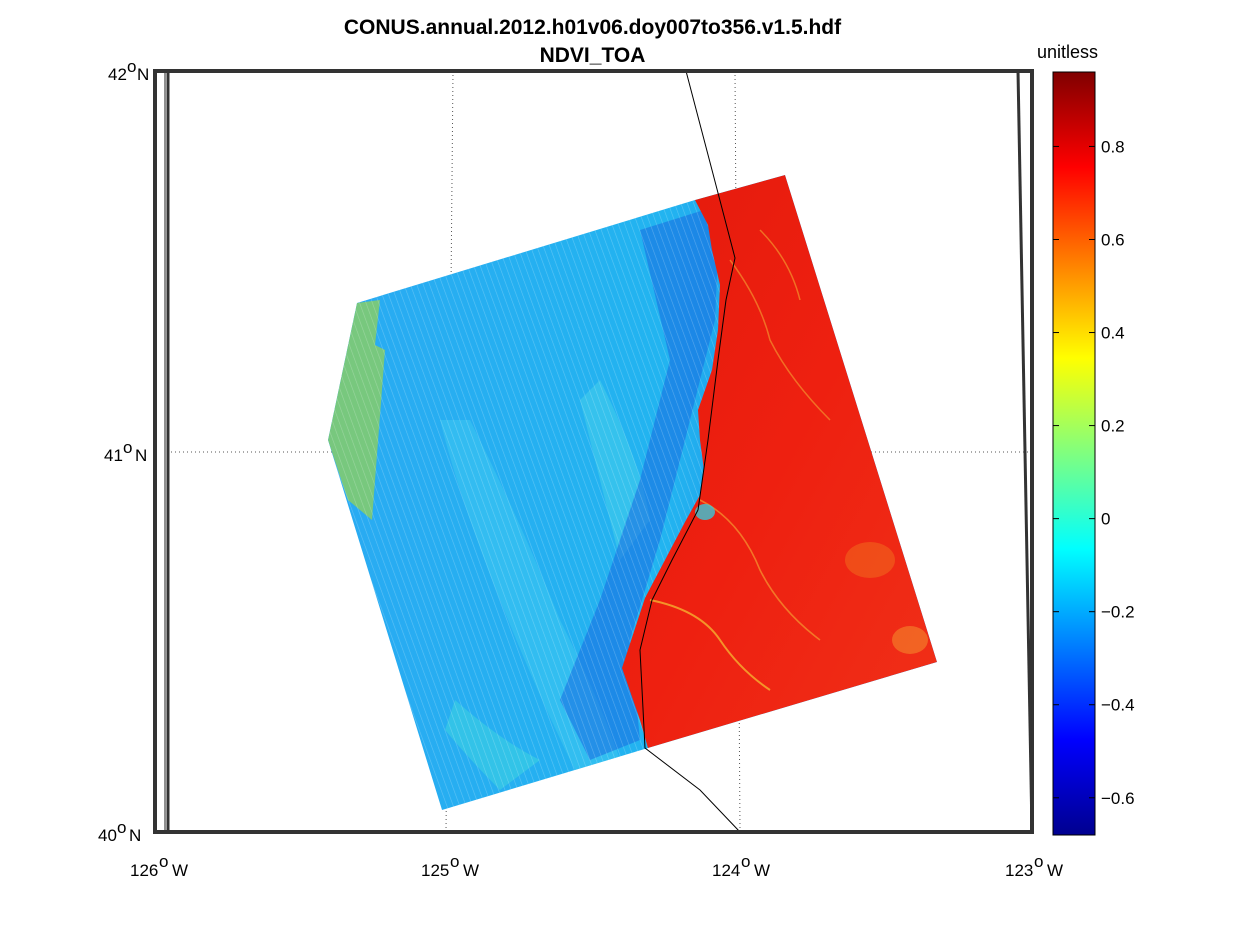  I want to click on svg-text: 124, so click(726, 870).